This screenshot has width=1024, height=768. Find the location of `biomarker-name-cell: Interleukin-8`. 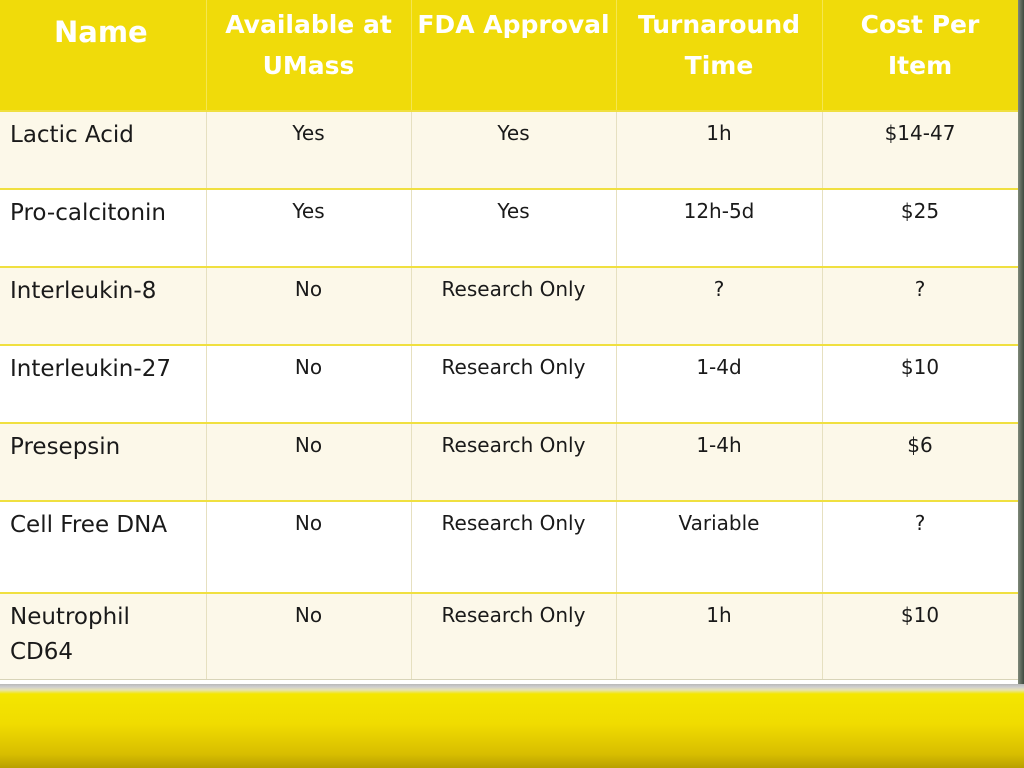

biomarker-name-cell: Interleukin-8 is located at coordinates (103, 305).